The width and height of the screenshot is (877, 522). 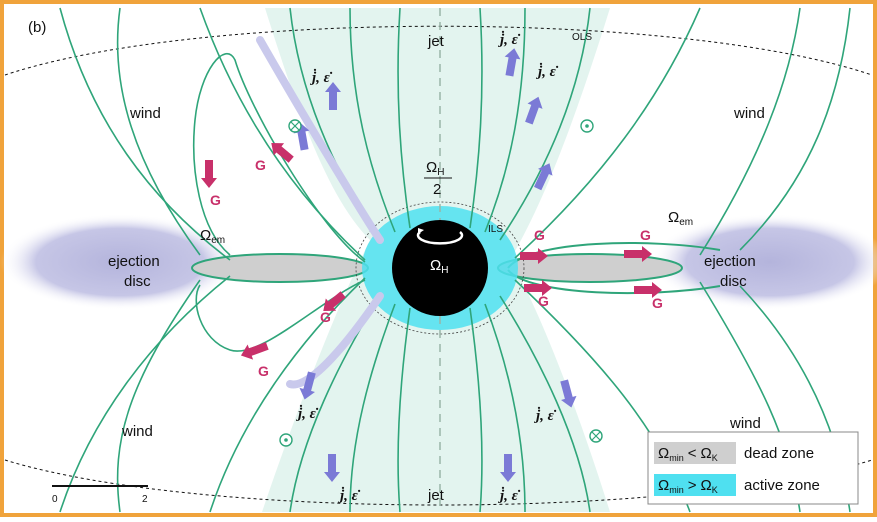 I want to click on wind-label-bottom-right: wind, so click(x=745, y=423).